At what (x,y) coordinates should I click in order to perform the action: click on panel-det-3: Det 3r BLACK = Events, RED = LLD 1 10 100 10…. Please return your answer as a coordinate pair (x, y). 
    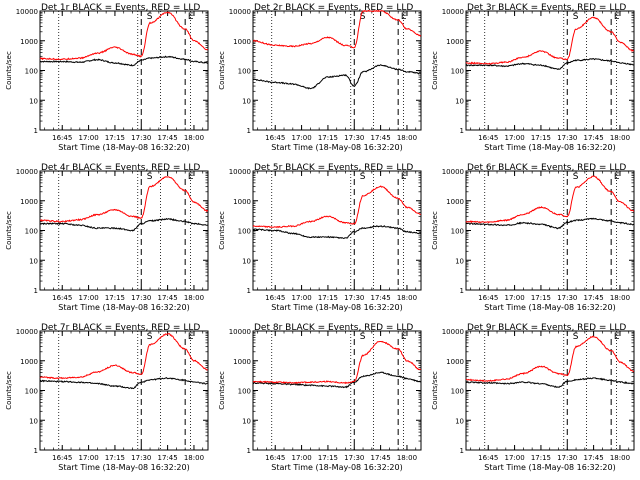
    Looking at the image, I should click on (533, 77).